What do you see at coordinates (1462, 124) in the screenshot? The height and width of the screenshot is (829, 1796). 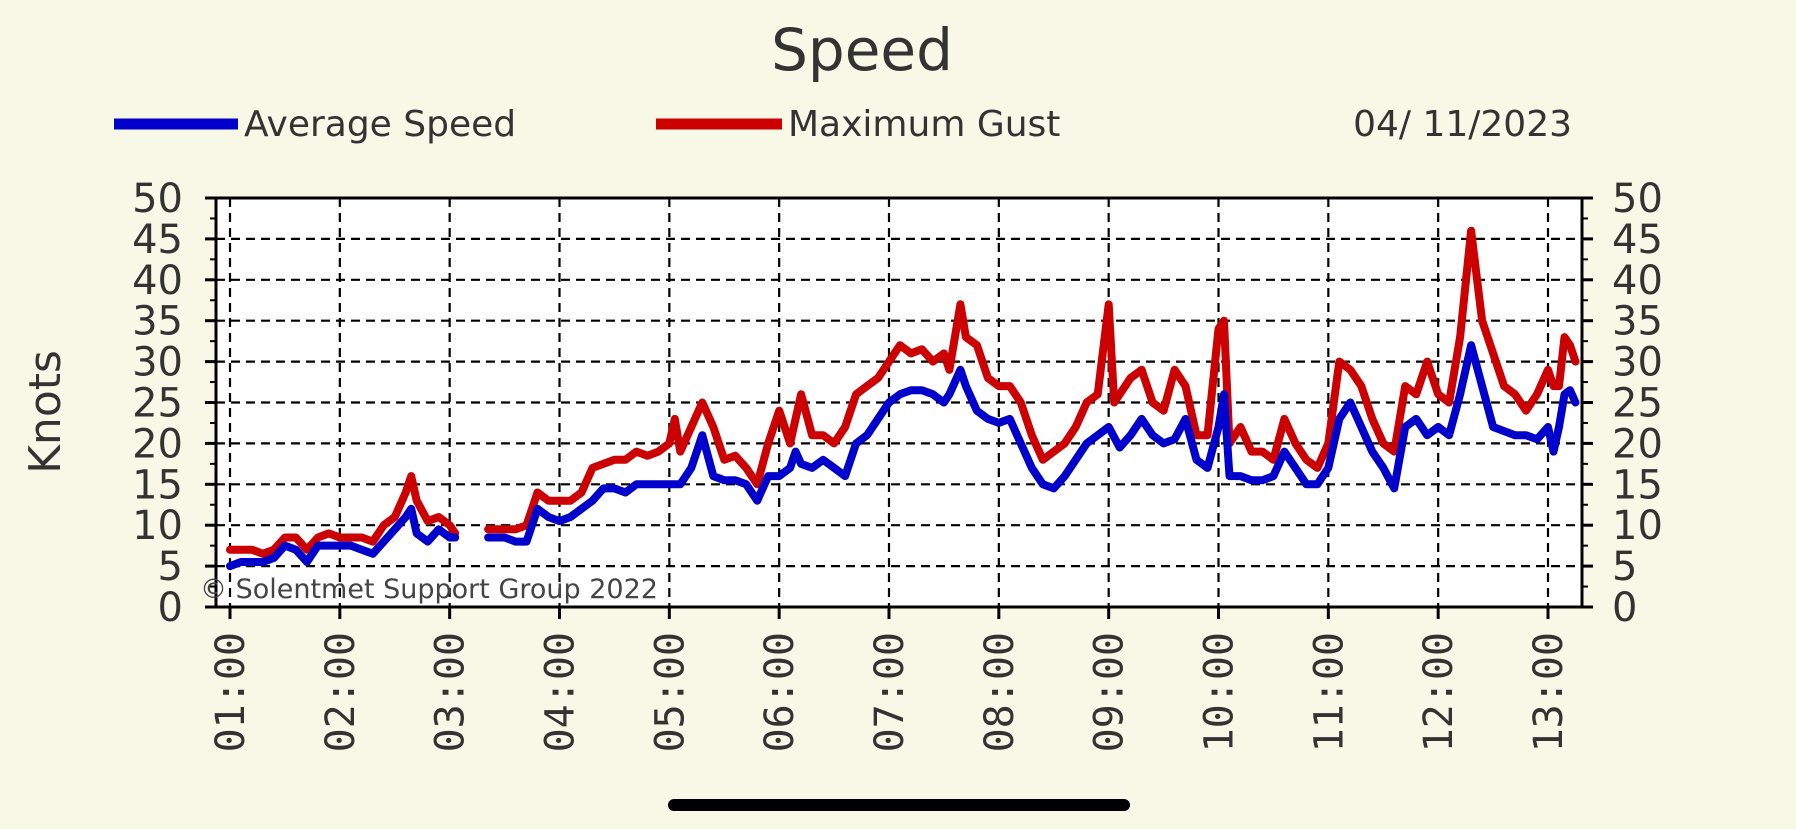 I see `chart-date: 04/ 11/2023` at bounding box center [1462, 124].